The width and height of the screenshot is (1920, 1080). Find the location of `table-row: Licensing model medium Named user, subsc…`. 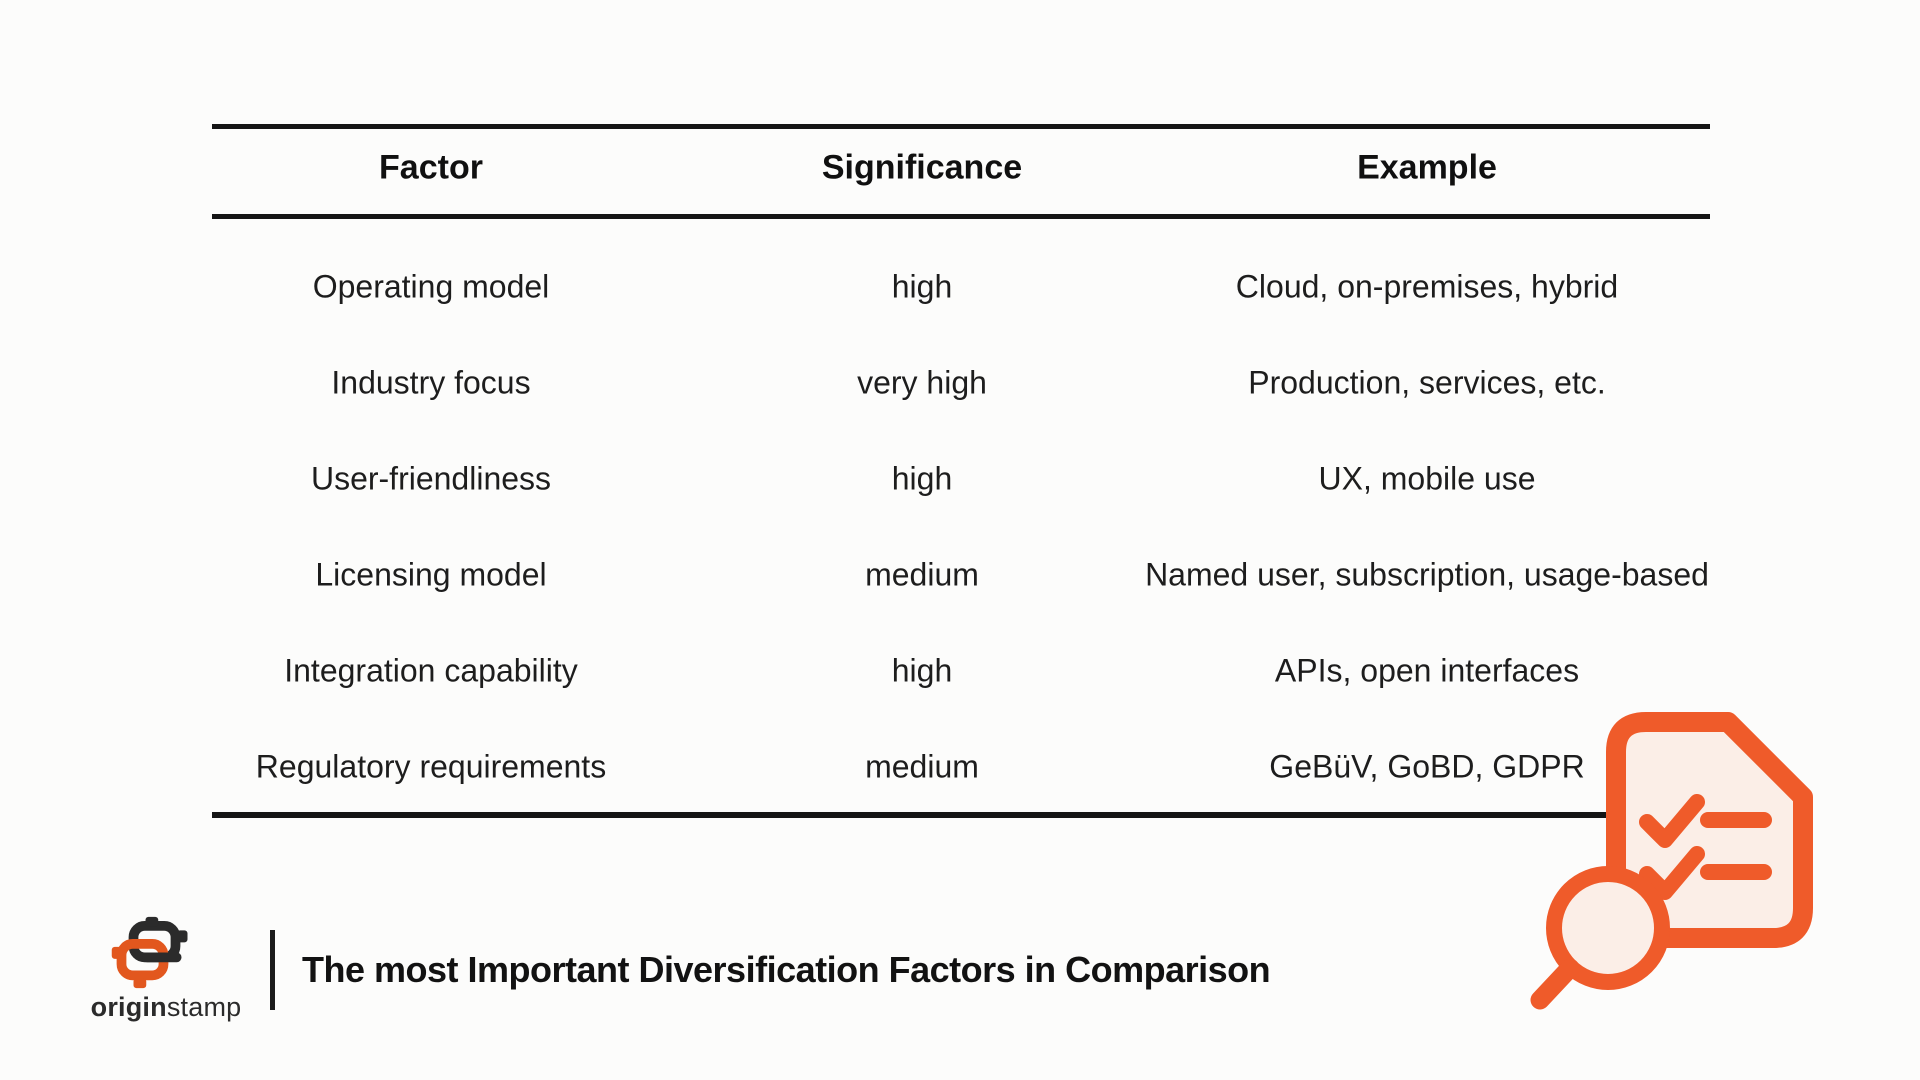

table-row: Licensing model medium Named user, subsc… is located at coordinates (961, 575).